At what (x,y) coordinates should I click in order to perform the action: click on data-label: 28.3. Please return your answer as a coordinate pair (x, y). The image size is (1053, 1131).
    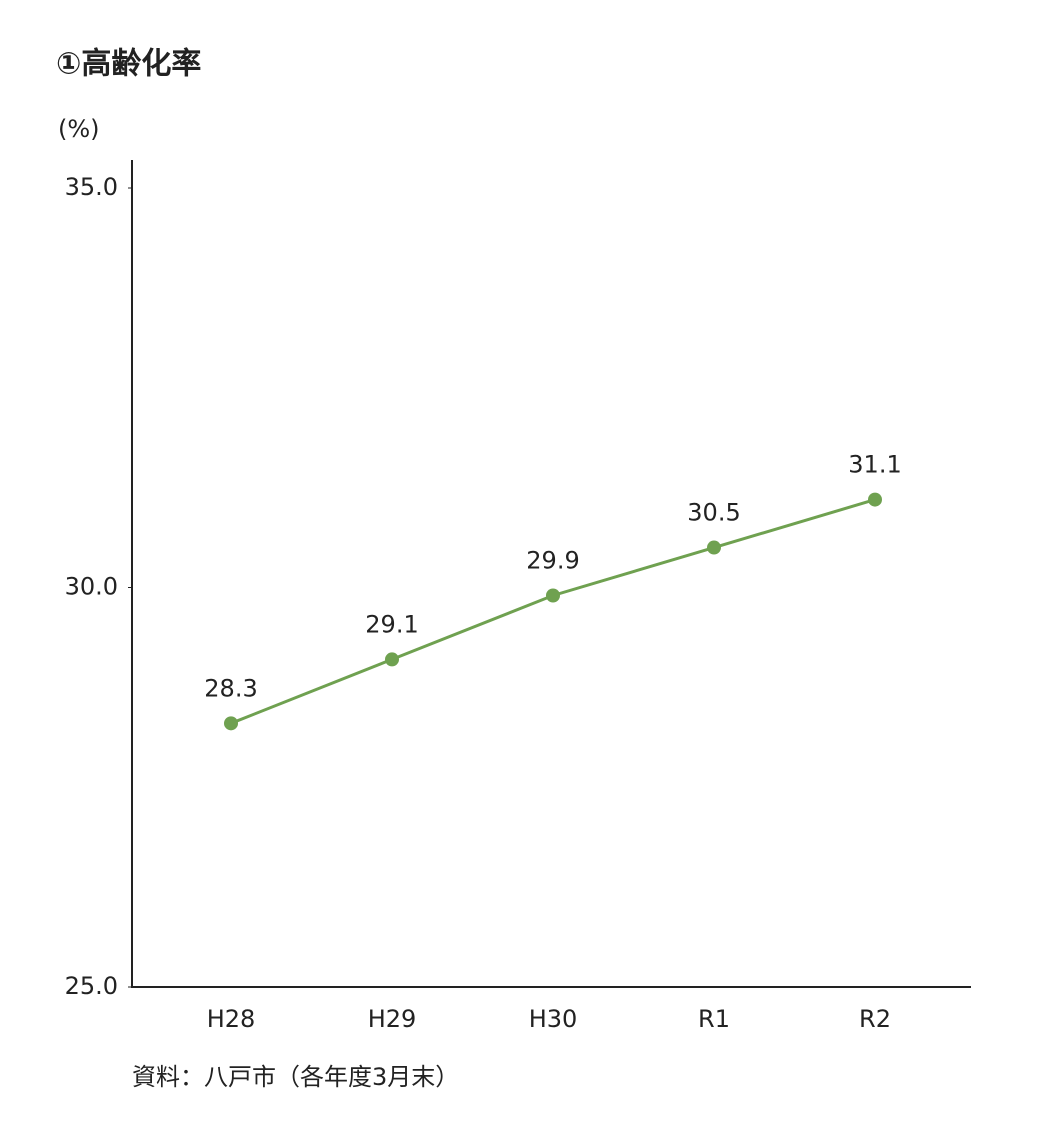
    Looking at the image, I should click on (230, 688).